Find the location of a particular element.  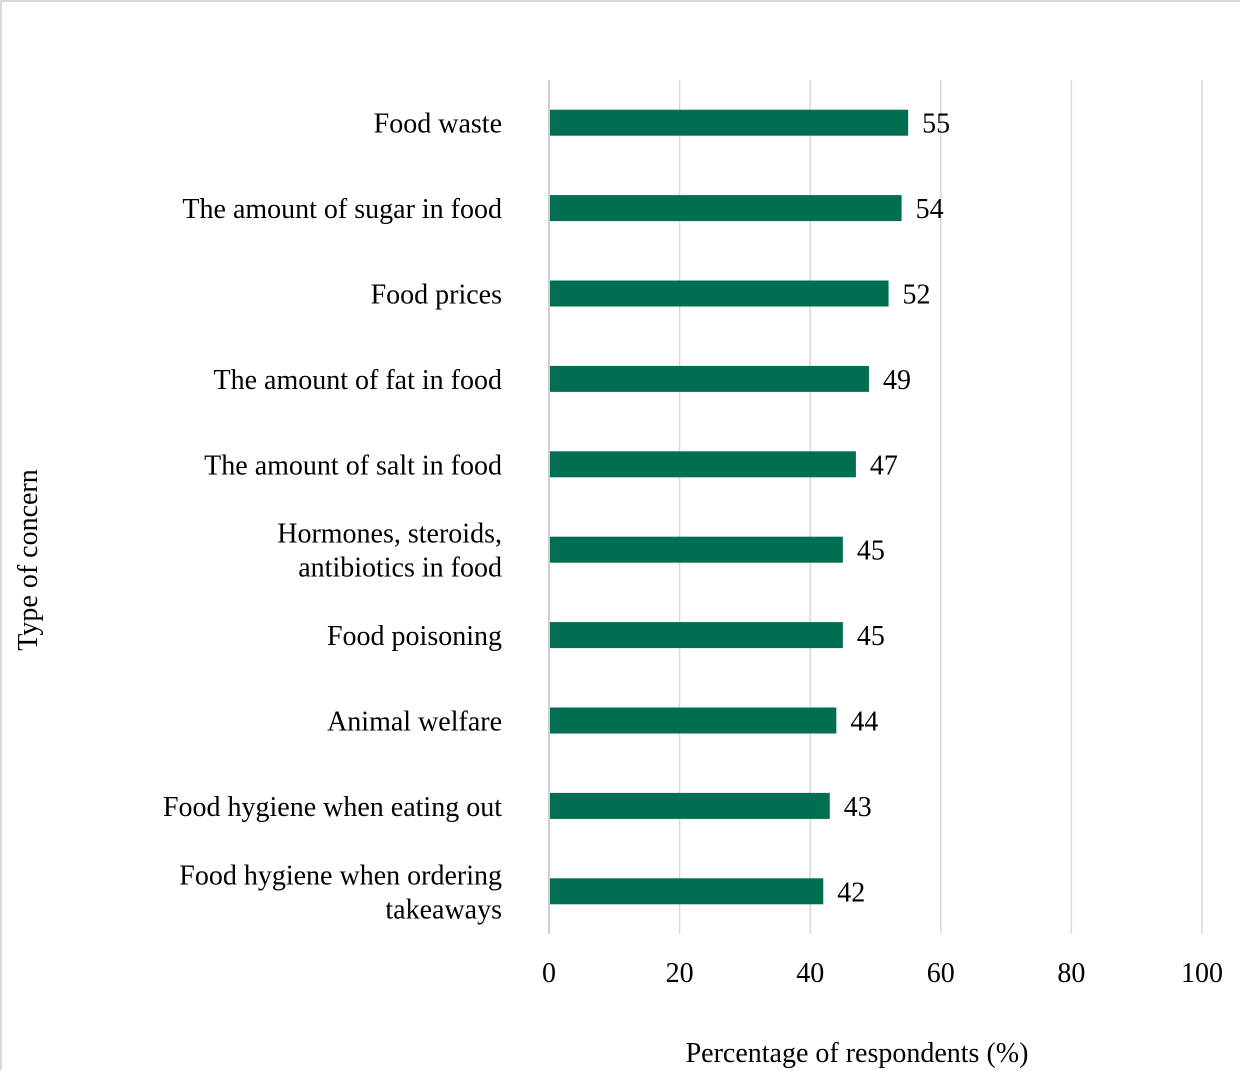

data-label: 52 is located at coordinates (917, 295).